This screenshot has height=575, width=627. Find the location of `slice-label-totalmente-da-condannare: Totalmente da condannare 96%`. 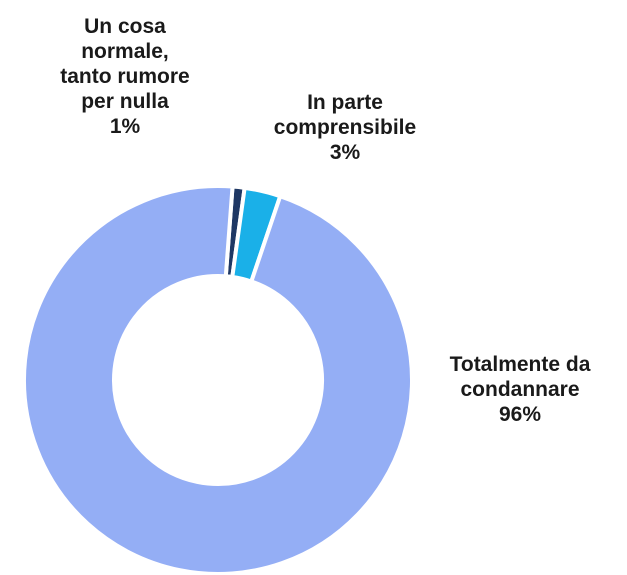

slice-label-totalmente-da-condannare: Totalmente da condannare 96% is located at coordinates (520, 389).